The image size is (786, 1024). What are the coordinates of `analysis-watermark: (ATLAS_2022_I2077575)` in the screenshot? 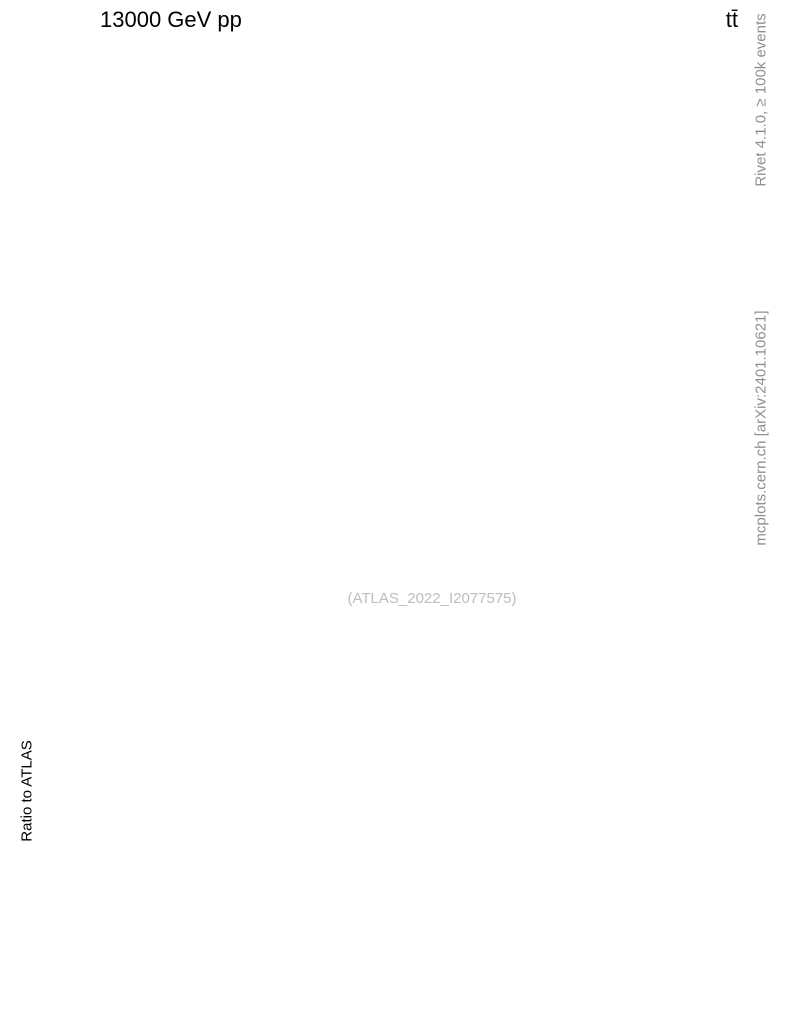 It's located at (432, 598).